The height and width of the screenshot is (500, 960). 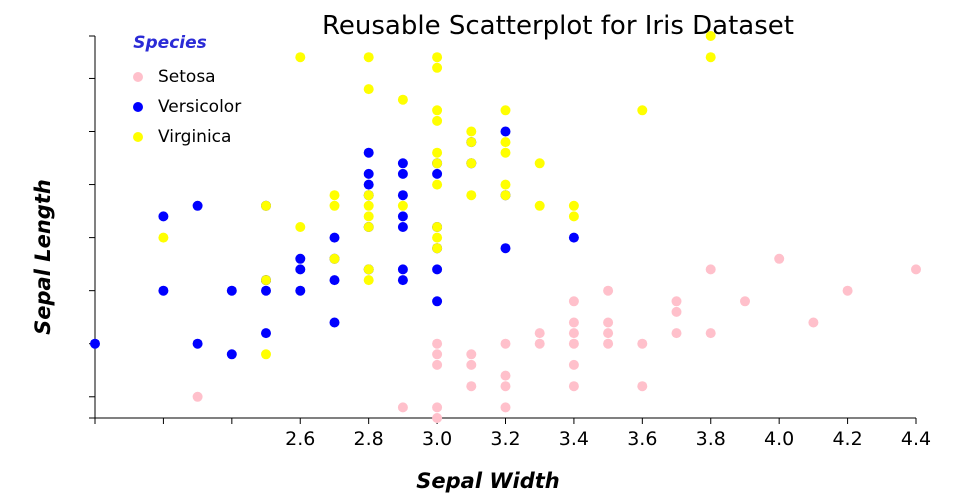 What do you see at coordinates (187, 107) in the screenshot?
I see `legend-item-versicolor: Versicolor` at bounding box center [187, 107].